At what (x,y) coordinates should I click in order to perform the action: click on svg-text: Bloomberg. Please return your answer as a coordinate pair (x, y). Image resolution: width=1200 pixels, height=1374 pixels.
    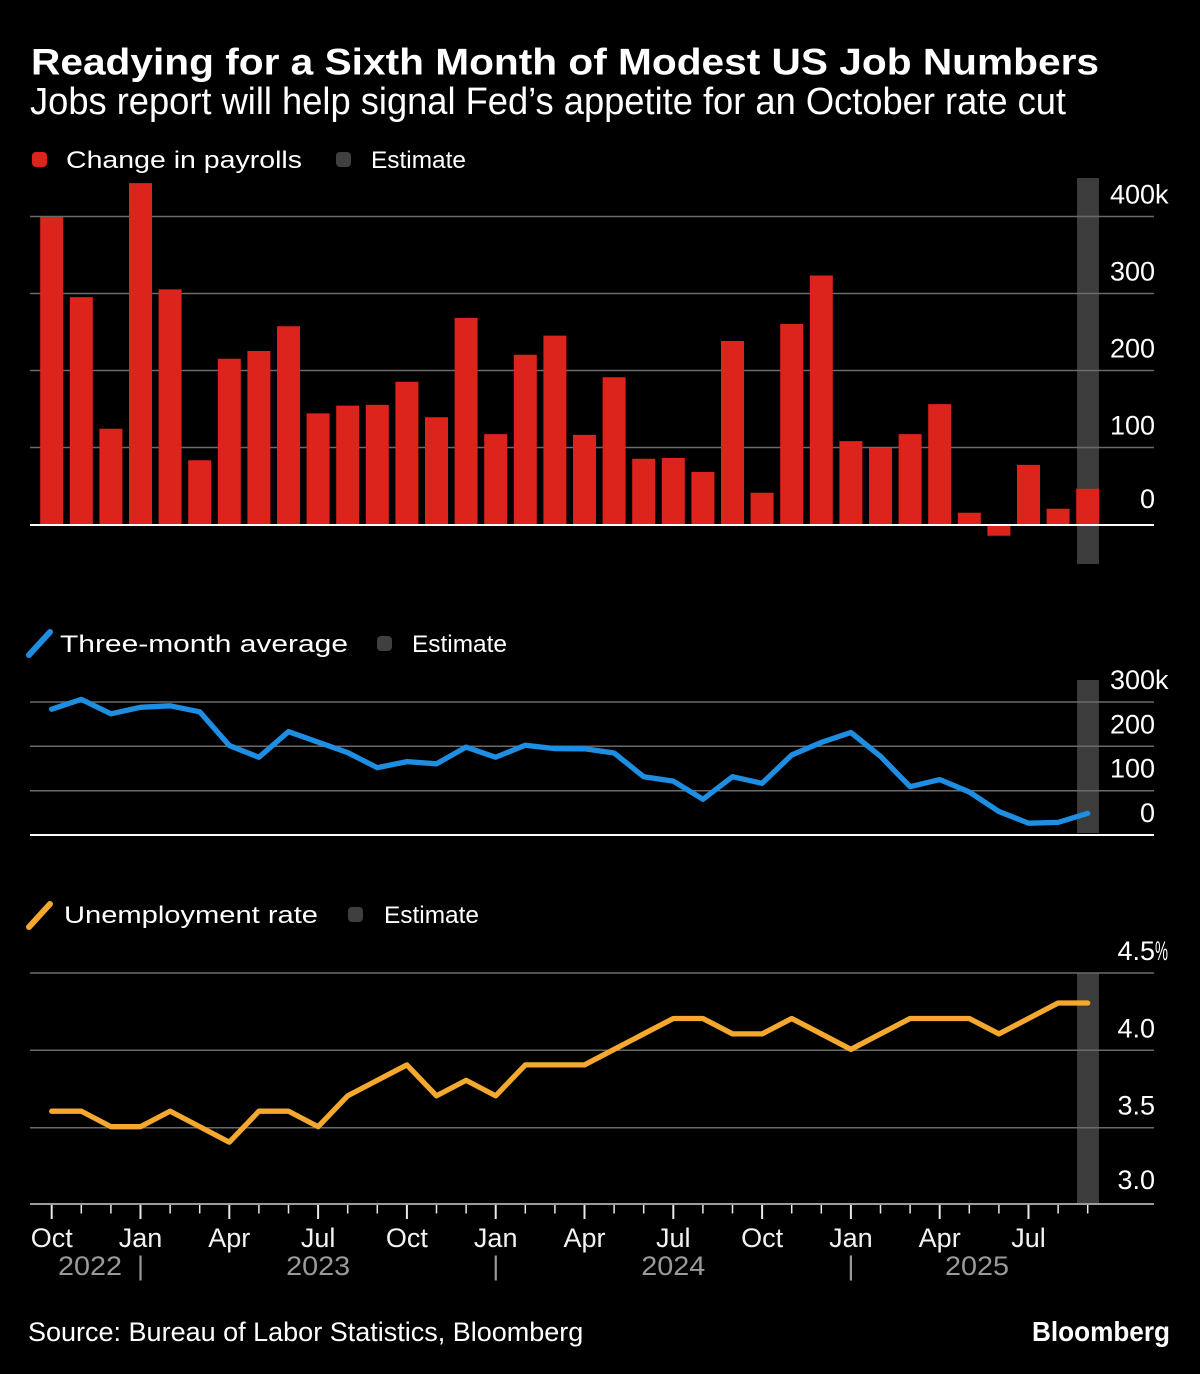
    Looking at the image, I should click on (1101, 1331).